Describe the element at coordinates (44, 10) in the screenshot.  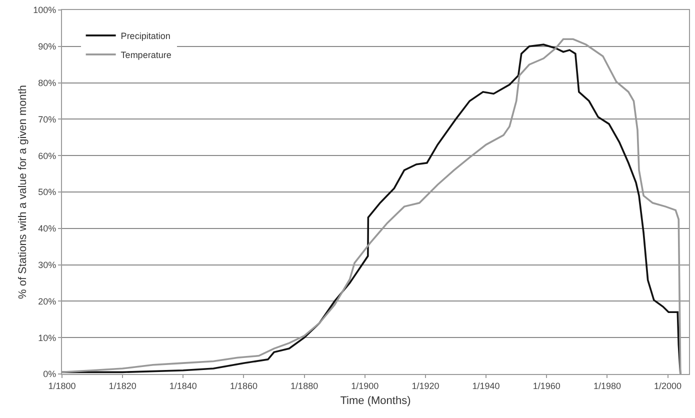
I see `y-tick-label: 100%` at that location.